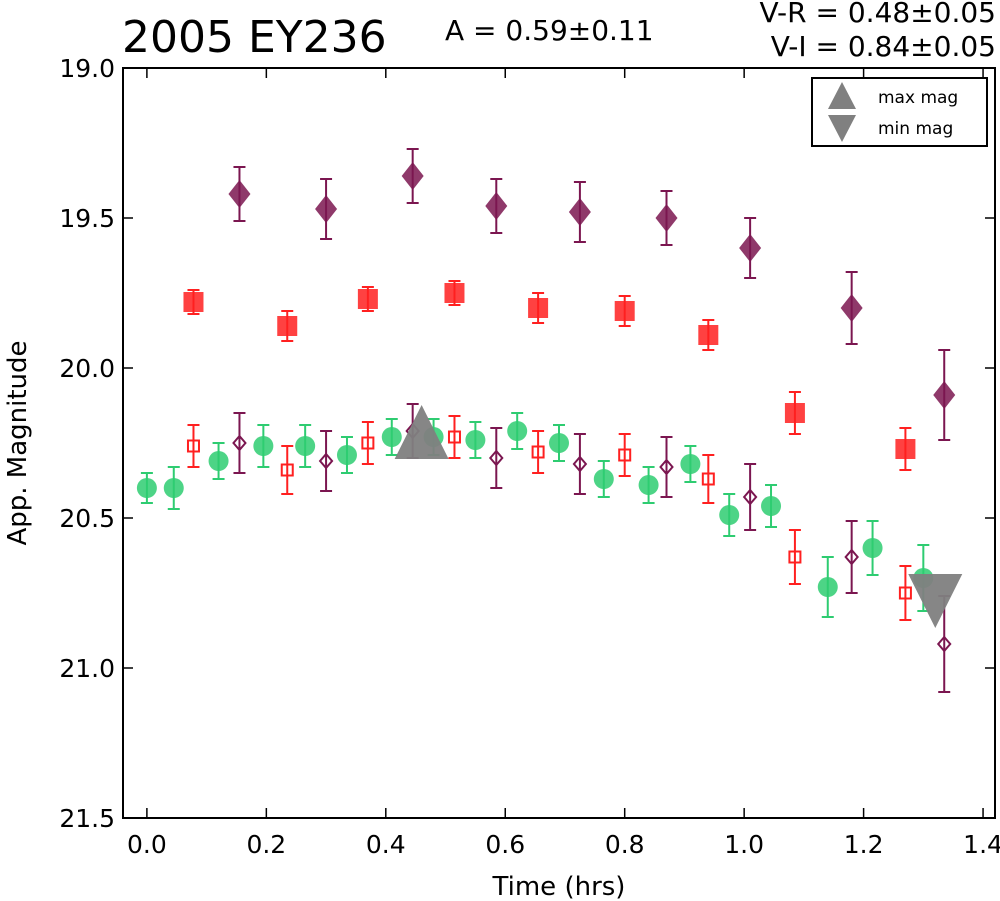 Image resolution: width=1000 pixels, height=901 pixels. What do you see at coordinates (87, 68) in the screenshot?
I see `y-tick-label: 19.0` at bounding box center [87, 68].